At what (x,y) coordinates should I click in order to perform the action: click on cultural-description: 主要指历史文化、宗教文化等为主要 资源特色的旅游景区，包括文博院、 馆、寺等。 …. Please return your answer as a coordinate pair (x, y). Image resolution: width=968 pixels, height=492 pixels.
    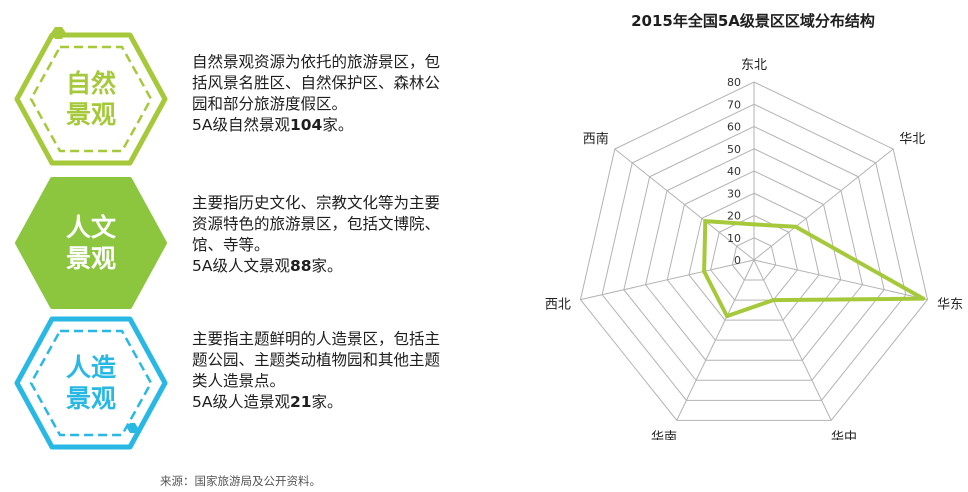
    Looking at the image, I should click on (344, 235).